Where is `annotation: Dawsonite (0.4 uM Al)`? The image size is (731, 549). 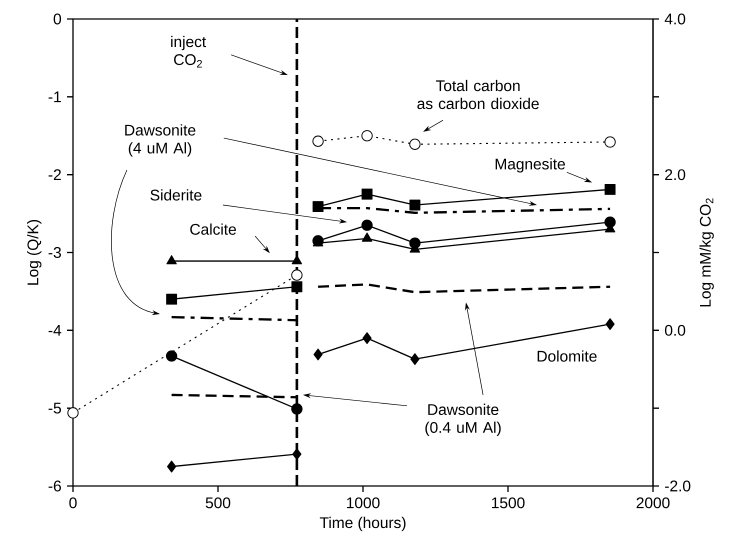
annotation: Dawsonite (0.4 uM Al) is located at coordinates (463, 420).